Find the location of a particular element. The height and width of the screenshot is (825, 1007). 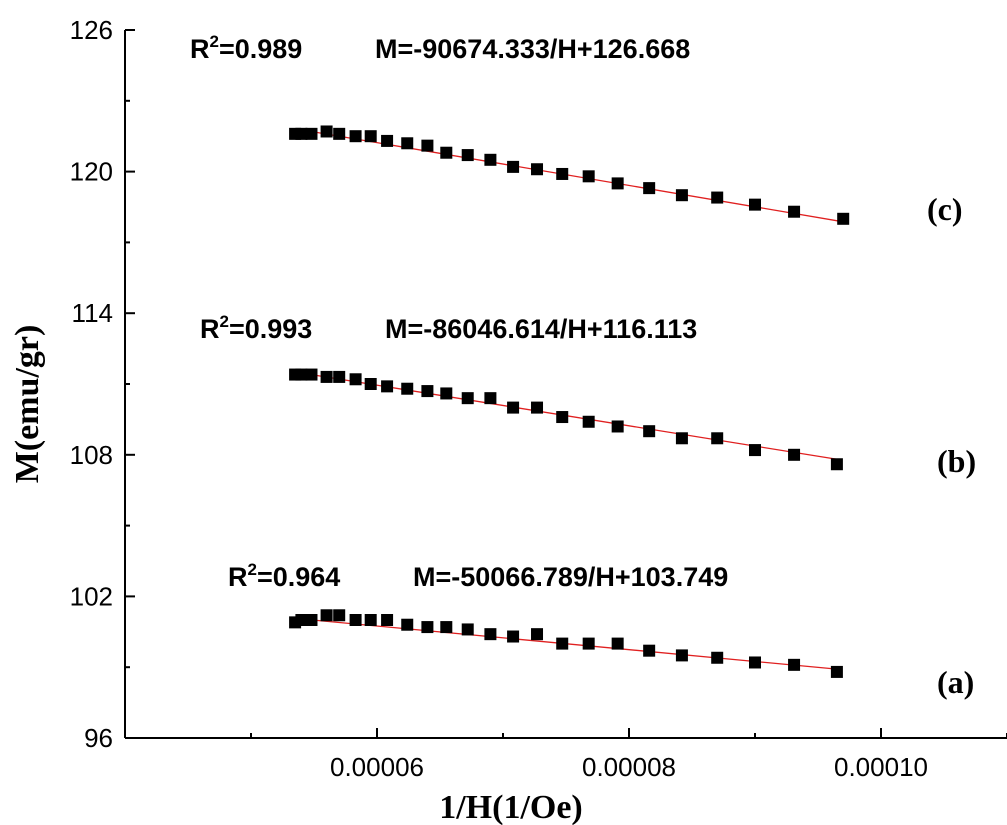

x-tick-label: 0.00008 is located at coordinates (629, 767).